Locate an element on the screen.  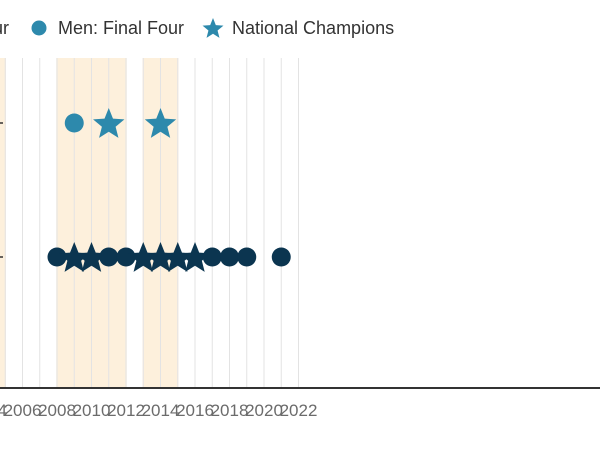
x-tick-label-2006: 2006 is located at coordinates (23, 410).